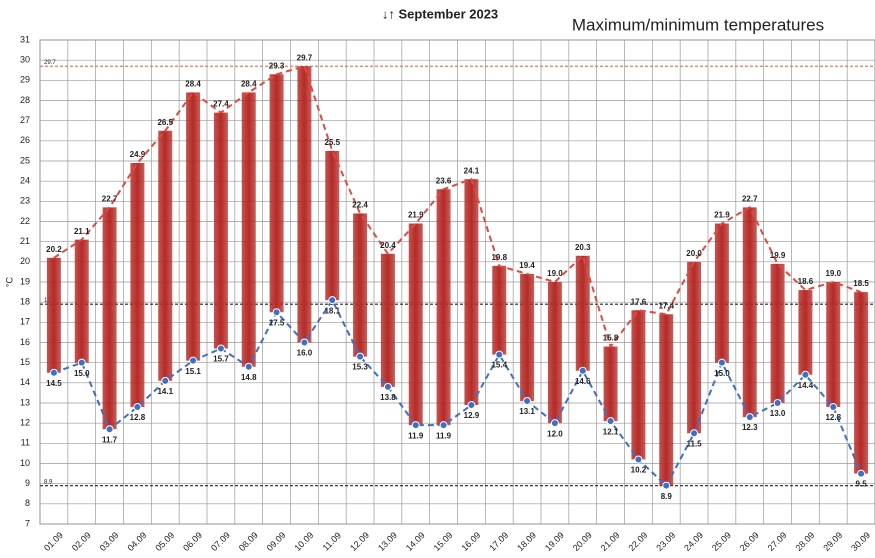  What do you see at coordinates (804, 541) in the screenshot?
I see `x-tick-label: 28.09` at bounding box center [804, 541].